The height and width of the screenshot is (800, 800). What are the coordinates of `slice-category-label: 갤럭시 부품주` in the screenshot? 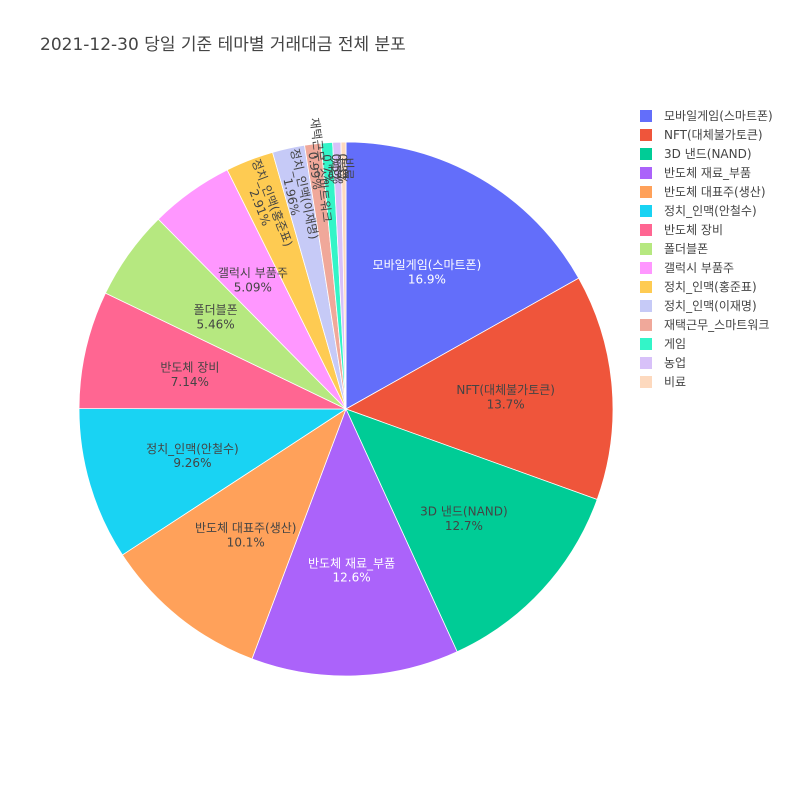 It's located at (253, 273).